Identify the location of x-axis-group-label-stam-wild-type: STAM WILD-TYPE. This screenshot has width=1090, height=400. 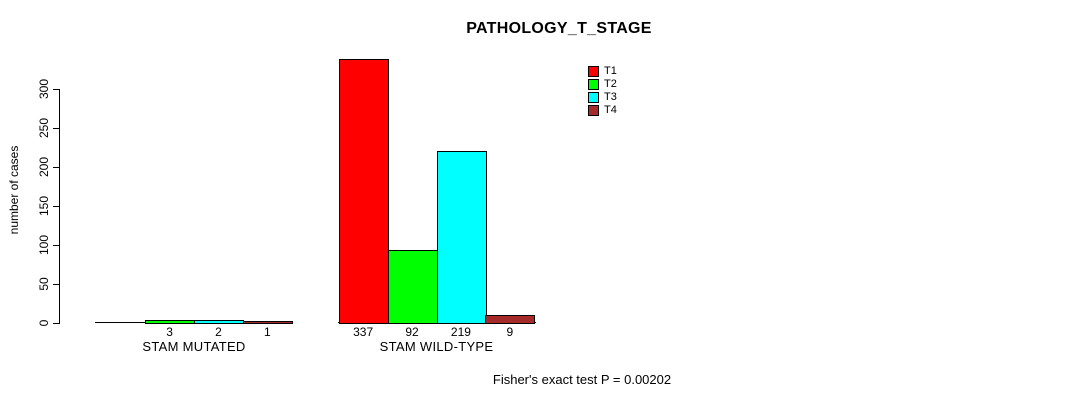
(436, 346).